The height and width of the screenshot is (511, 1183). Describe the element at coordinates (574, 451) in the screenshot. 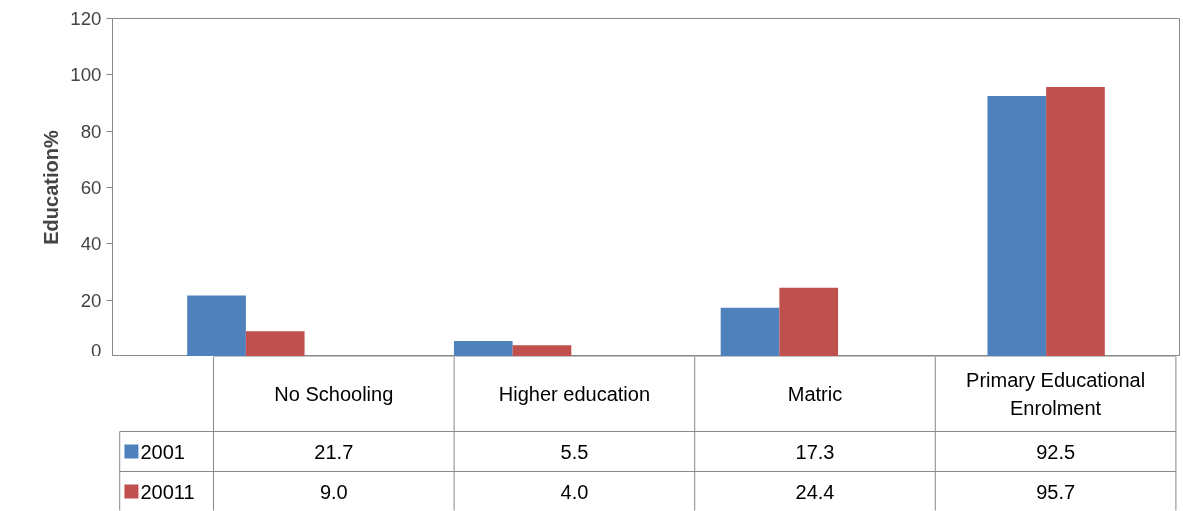

I see `data-label: 5.5` at that location.